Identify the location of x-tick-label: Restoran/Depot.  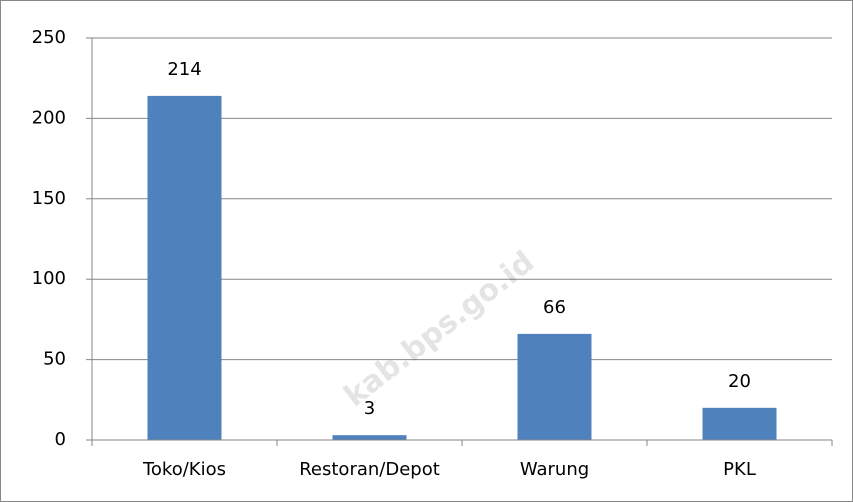
(369, 469).